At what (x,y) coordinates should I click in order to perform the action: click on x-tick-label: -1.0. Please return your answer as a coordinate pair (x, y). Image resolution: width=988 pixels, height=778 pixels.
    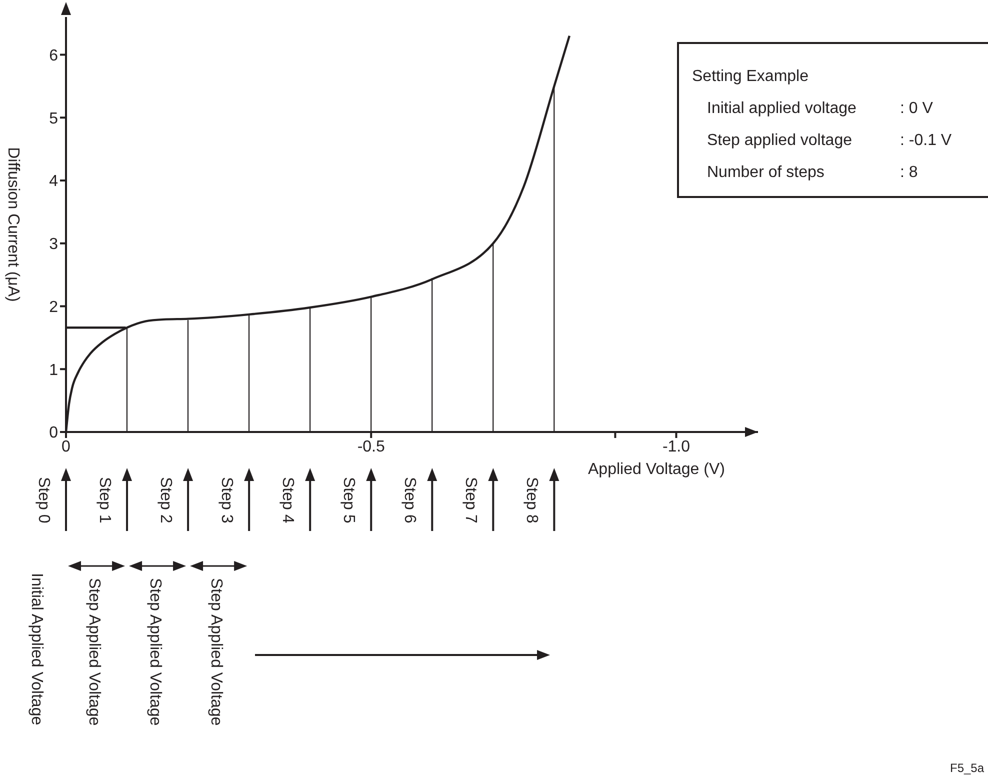
    Looking at the image, I should click on (676, 447).